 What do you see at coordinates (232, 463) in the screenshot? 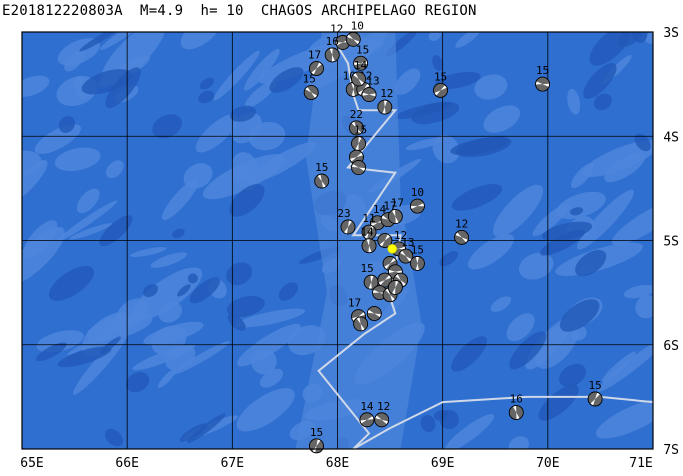
I see `longitude-tick-label: 67E` at bounding box center [232, 463].